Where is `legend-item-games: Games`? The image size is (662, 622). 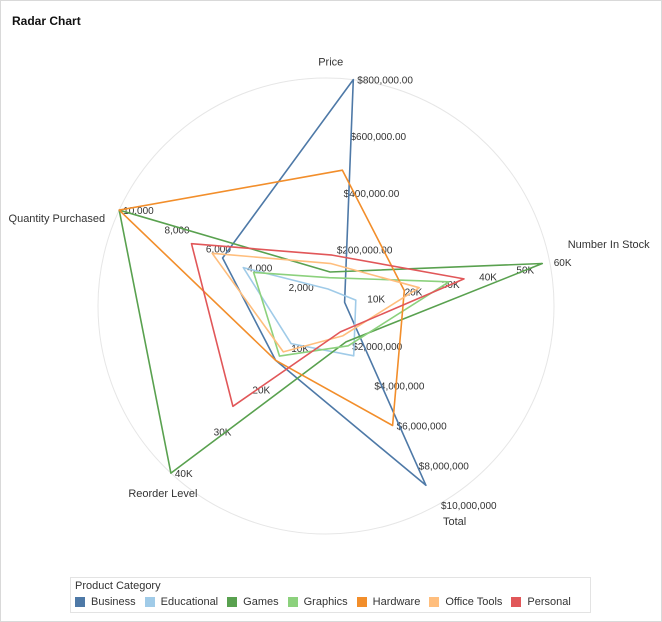
legend-item-games: Games is located at coordinates (253, 602).